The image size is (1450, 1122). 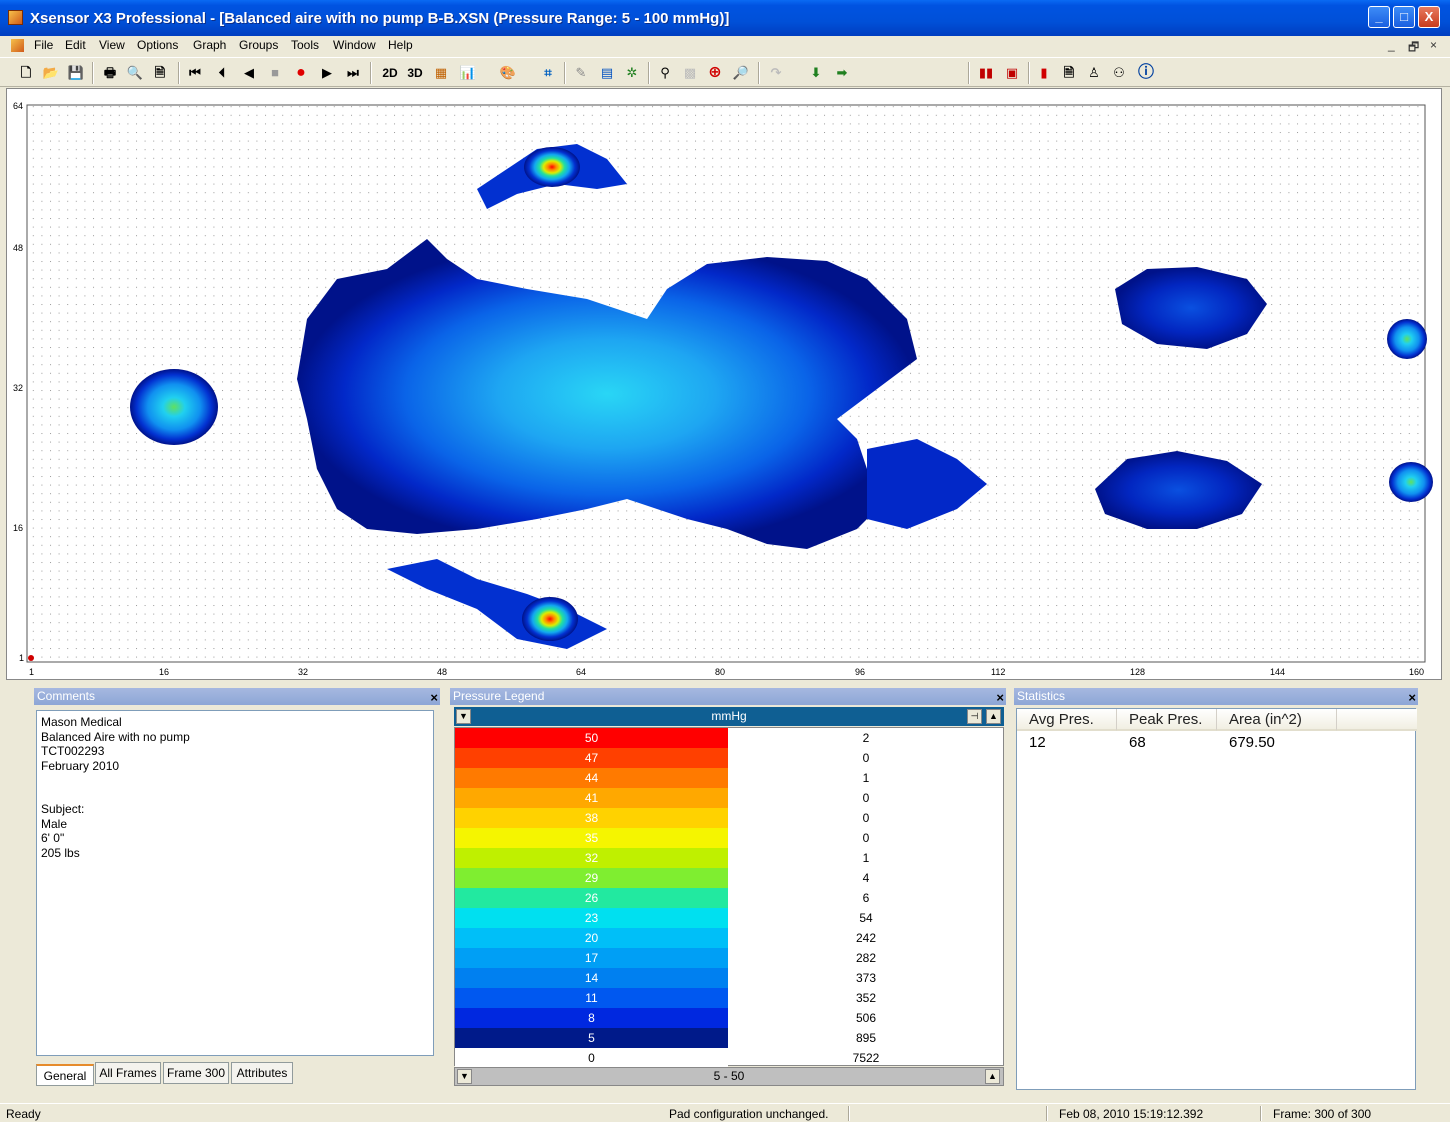 What do you see at coordinates (1094, 72) in the screenshot?
I see `body-icon: ♙` at bounding box center [1094, 72].